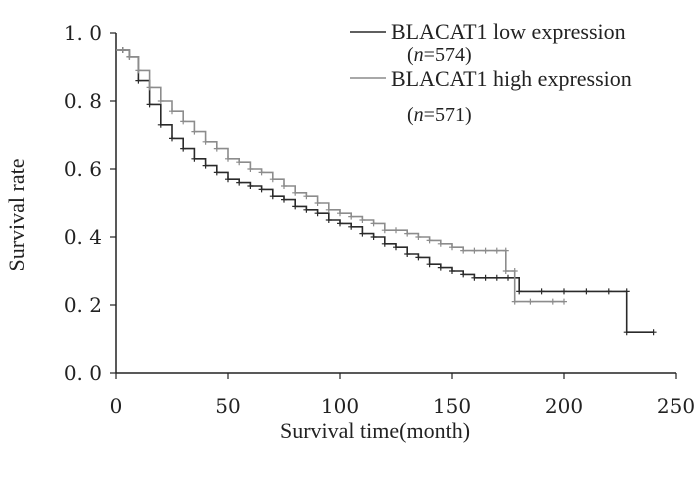  What do you see at coordinates (83, 101) in the screenshot?
I see `y-tick-label: 0. 8` at bounding box center [83, 101].